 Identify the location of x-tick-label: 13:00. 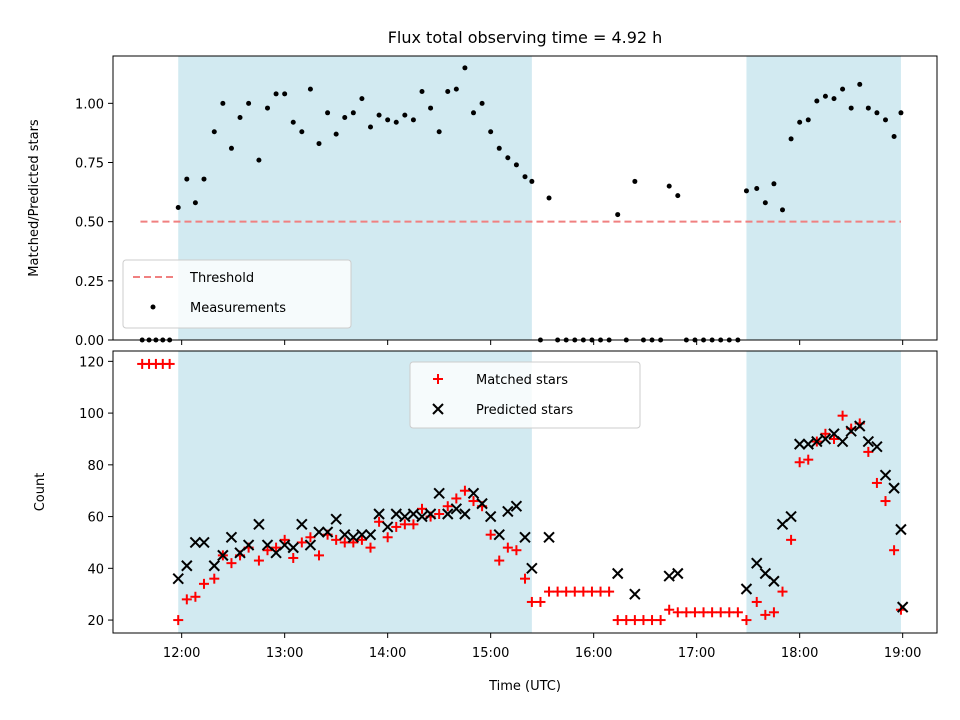
(284, 653).